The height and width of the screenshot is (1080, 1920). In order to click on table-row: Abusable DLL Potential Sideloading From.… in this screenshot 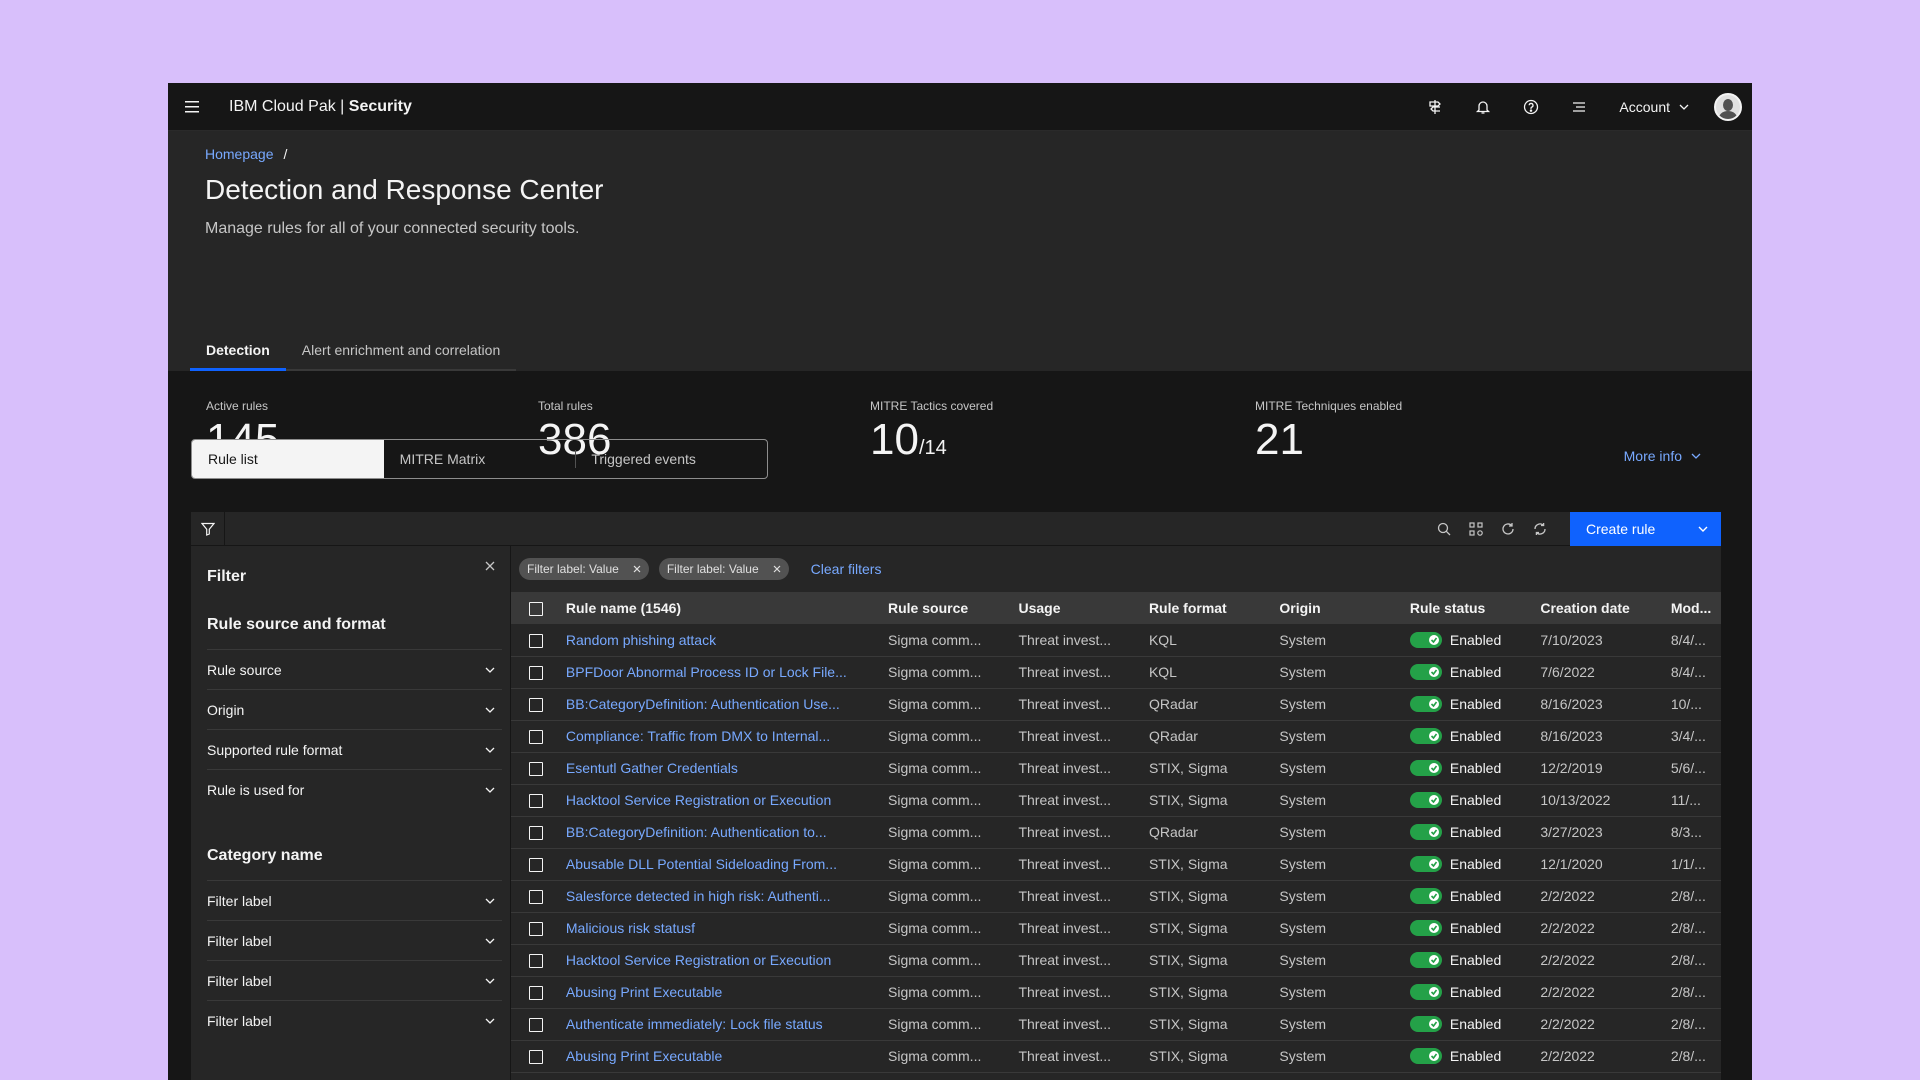, I will do `click(1116, 864)`.